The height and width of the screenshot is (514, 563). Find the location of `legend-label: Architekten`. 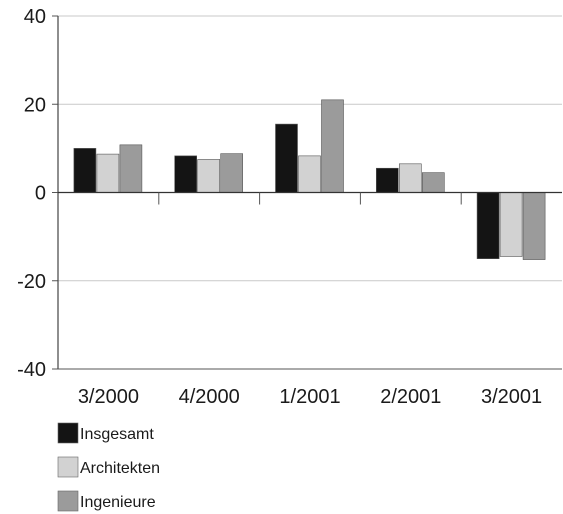

legend-label: Architekten is located at coordinates (120, 468).